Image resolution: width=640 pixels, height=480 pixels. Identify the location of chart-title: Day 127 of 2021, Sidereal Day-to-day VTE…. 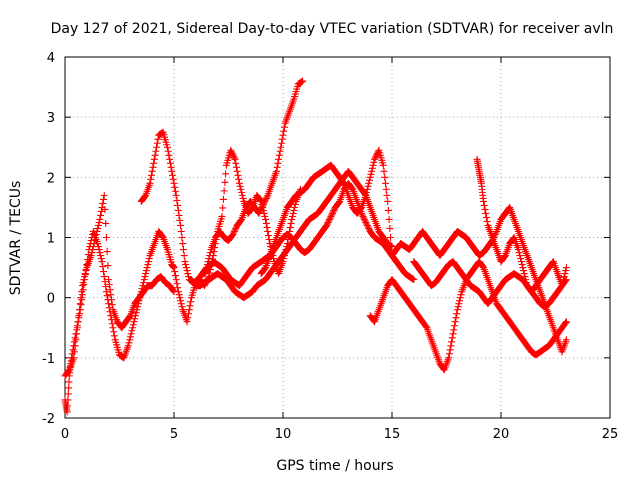
(332, 29).